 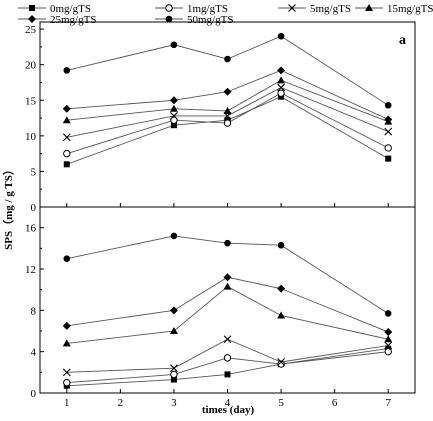 What do you see at coordinates (335, 403) in the screenshot?
I see `x-tick-label: 6` at bounding box center [335, 403].